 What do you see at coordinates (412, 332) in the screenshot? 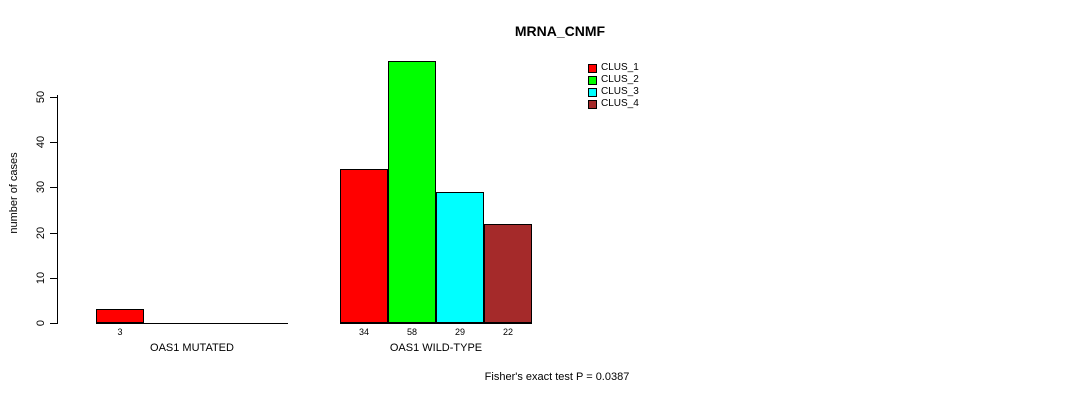
I see `bar-value-label: 58` at bounding box center [412, 332].